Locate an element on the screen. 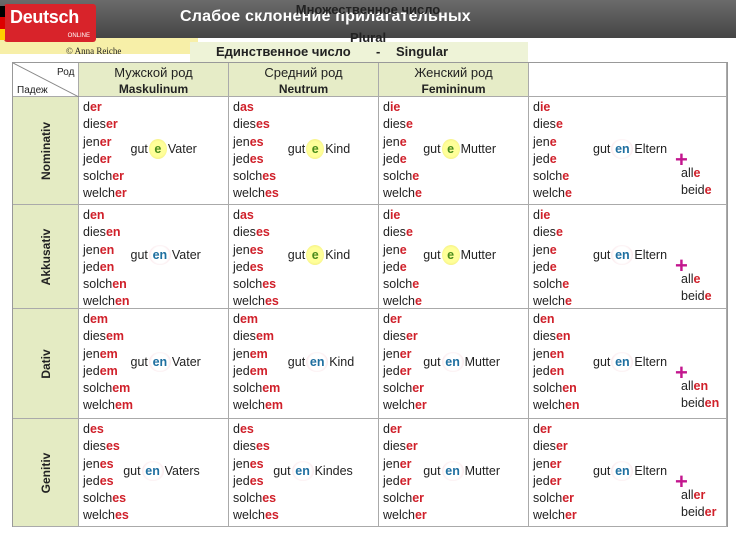 This screenshot has width=736, height=535. extra-word: beide is located at coordinates (696, 190).